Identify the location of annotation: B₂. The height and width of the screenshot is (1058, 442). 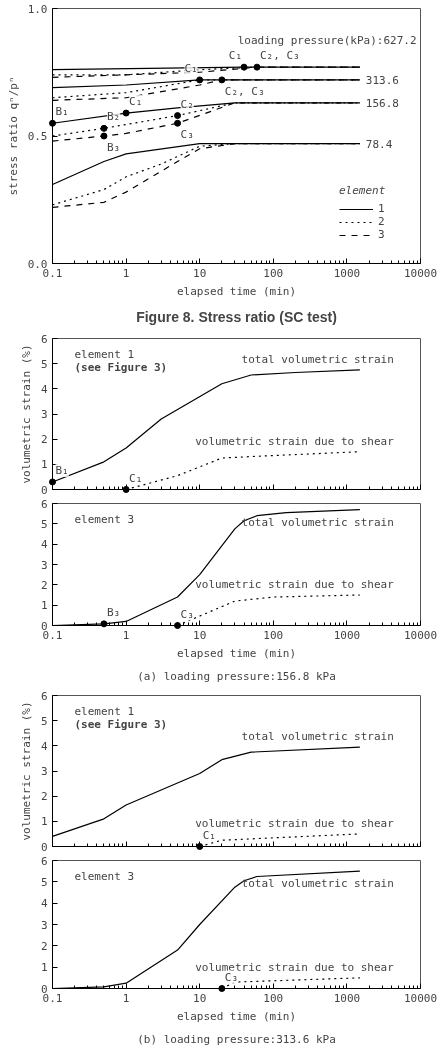
(113, 117).